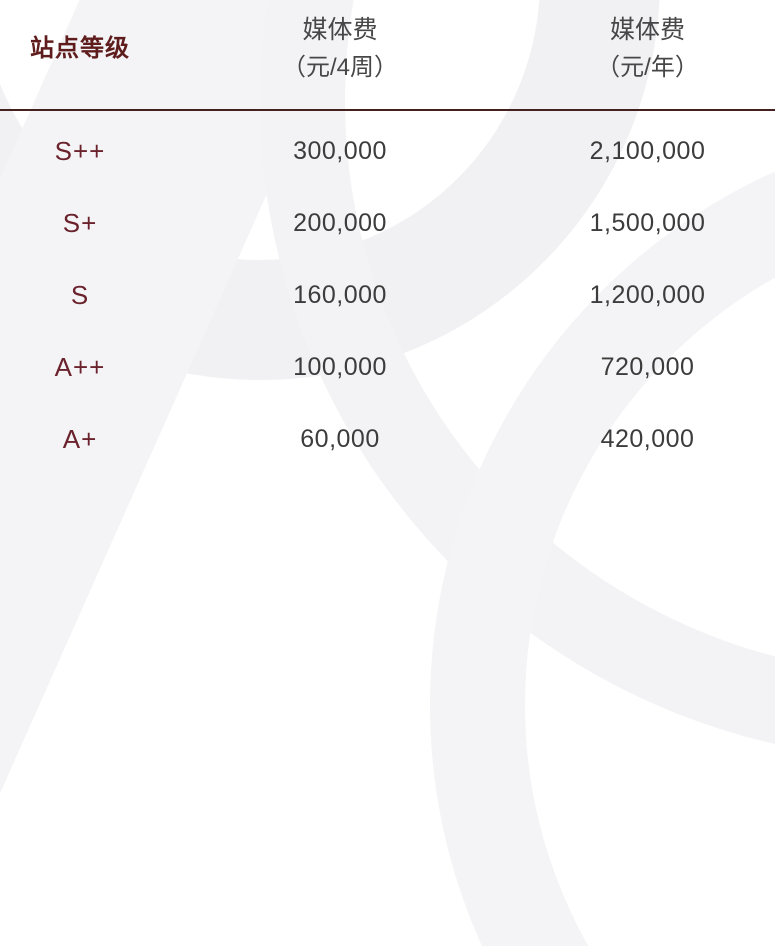  I want to click on column-header-site-tier-label: 站点等级, so click(80, 48).